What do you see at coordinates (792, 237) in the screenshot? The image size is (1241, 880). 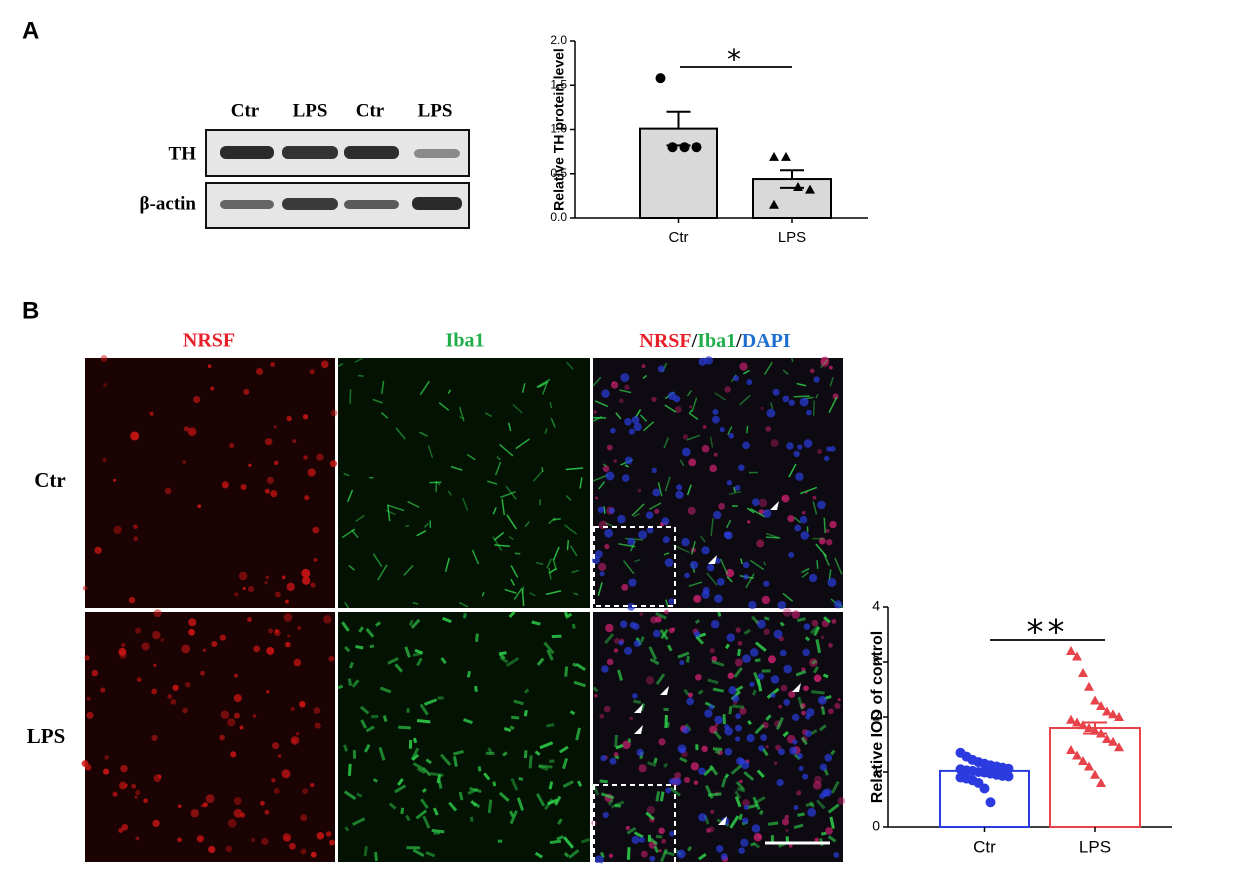 I see `x-tick-label: LPS` at bounding box center [792, 237].